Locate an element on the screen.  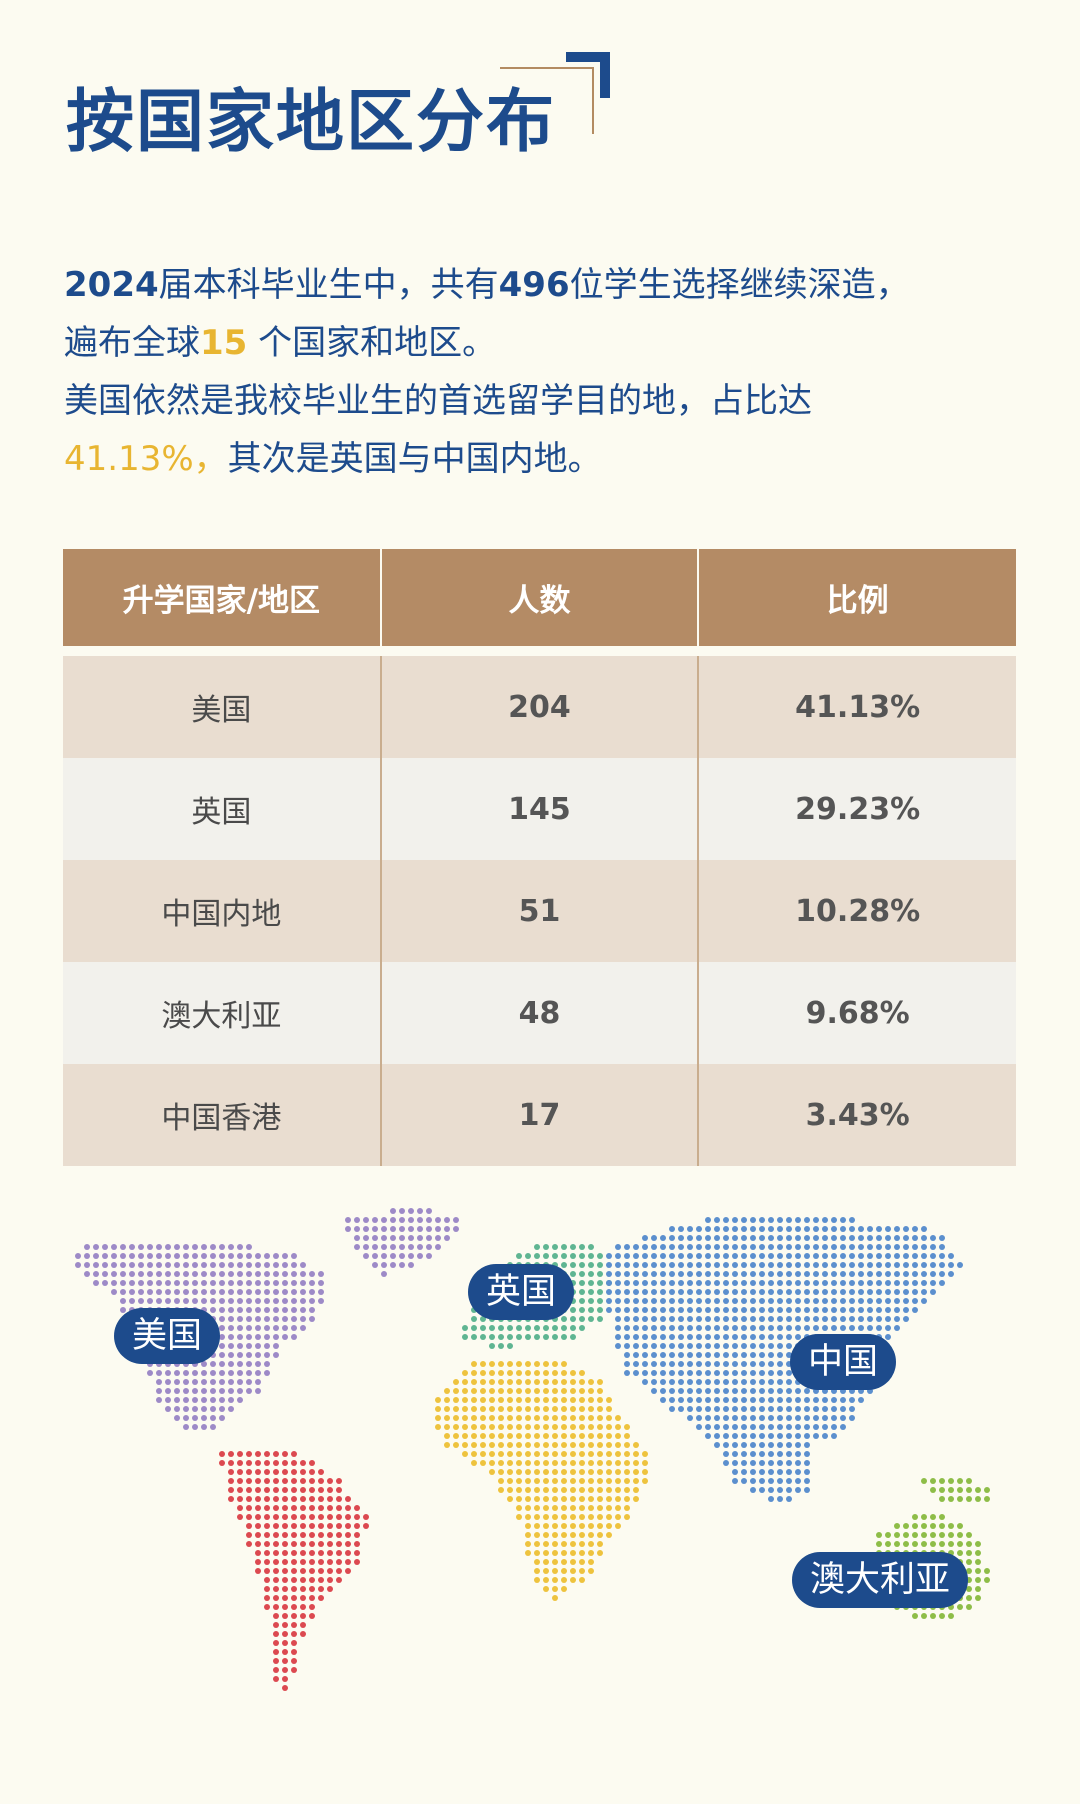
page-title: 按国家地区分布 is located at coordinates (311, 122).